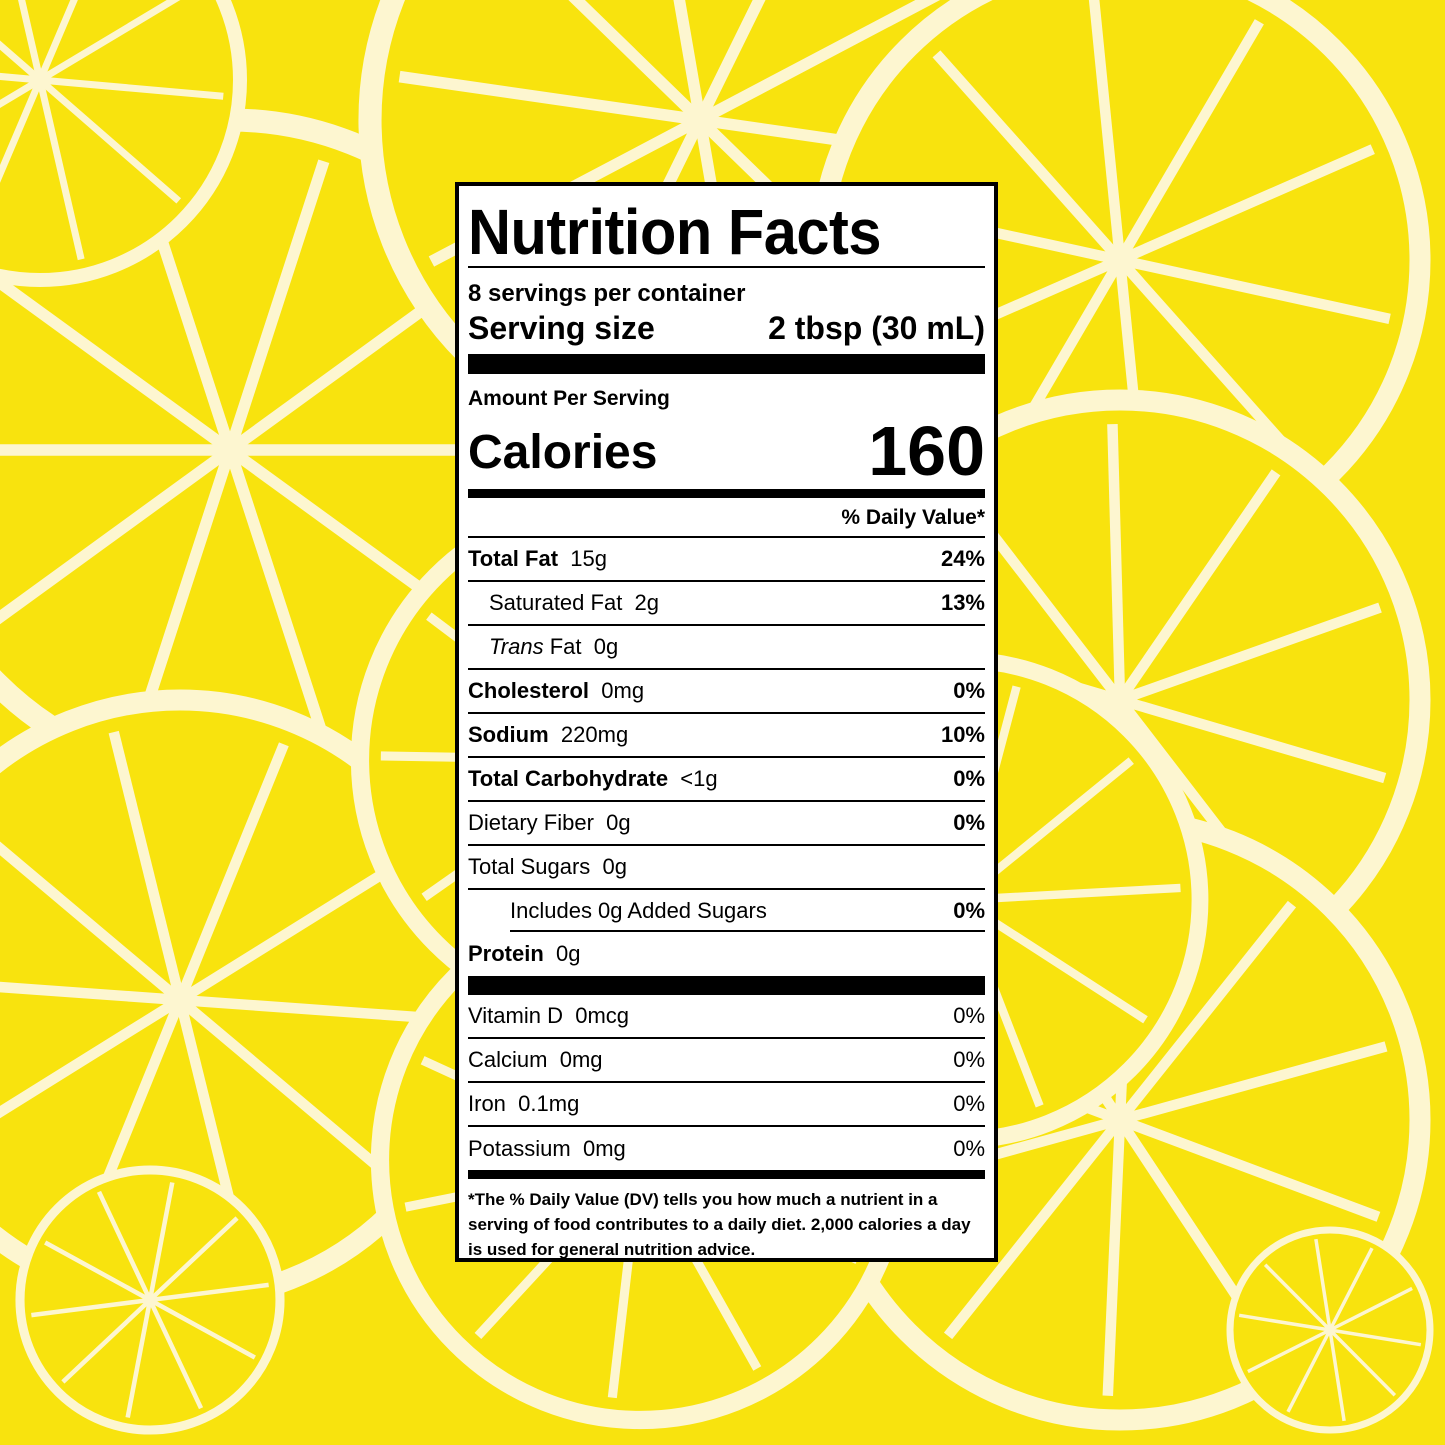  Describe the element at coordinates (506, 953) in the screenshot. I see `nutrient-name: Protein` at that location.